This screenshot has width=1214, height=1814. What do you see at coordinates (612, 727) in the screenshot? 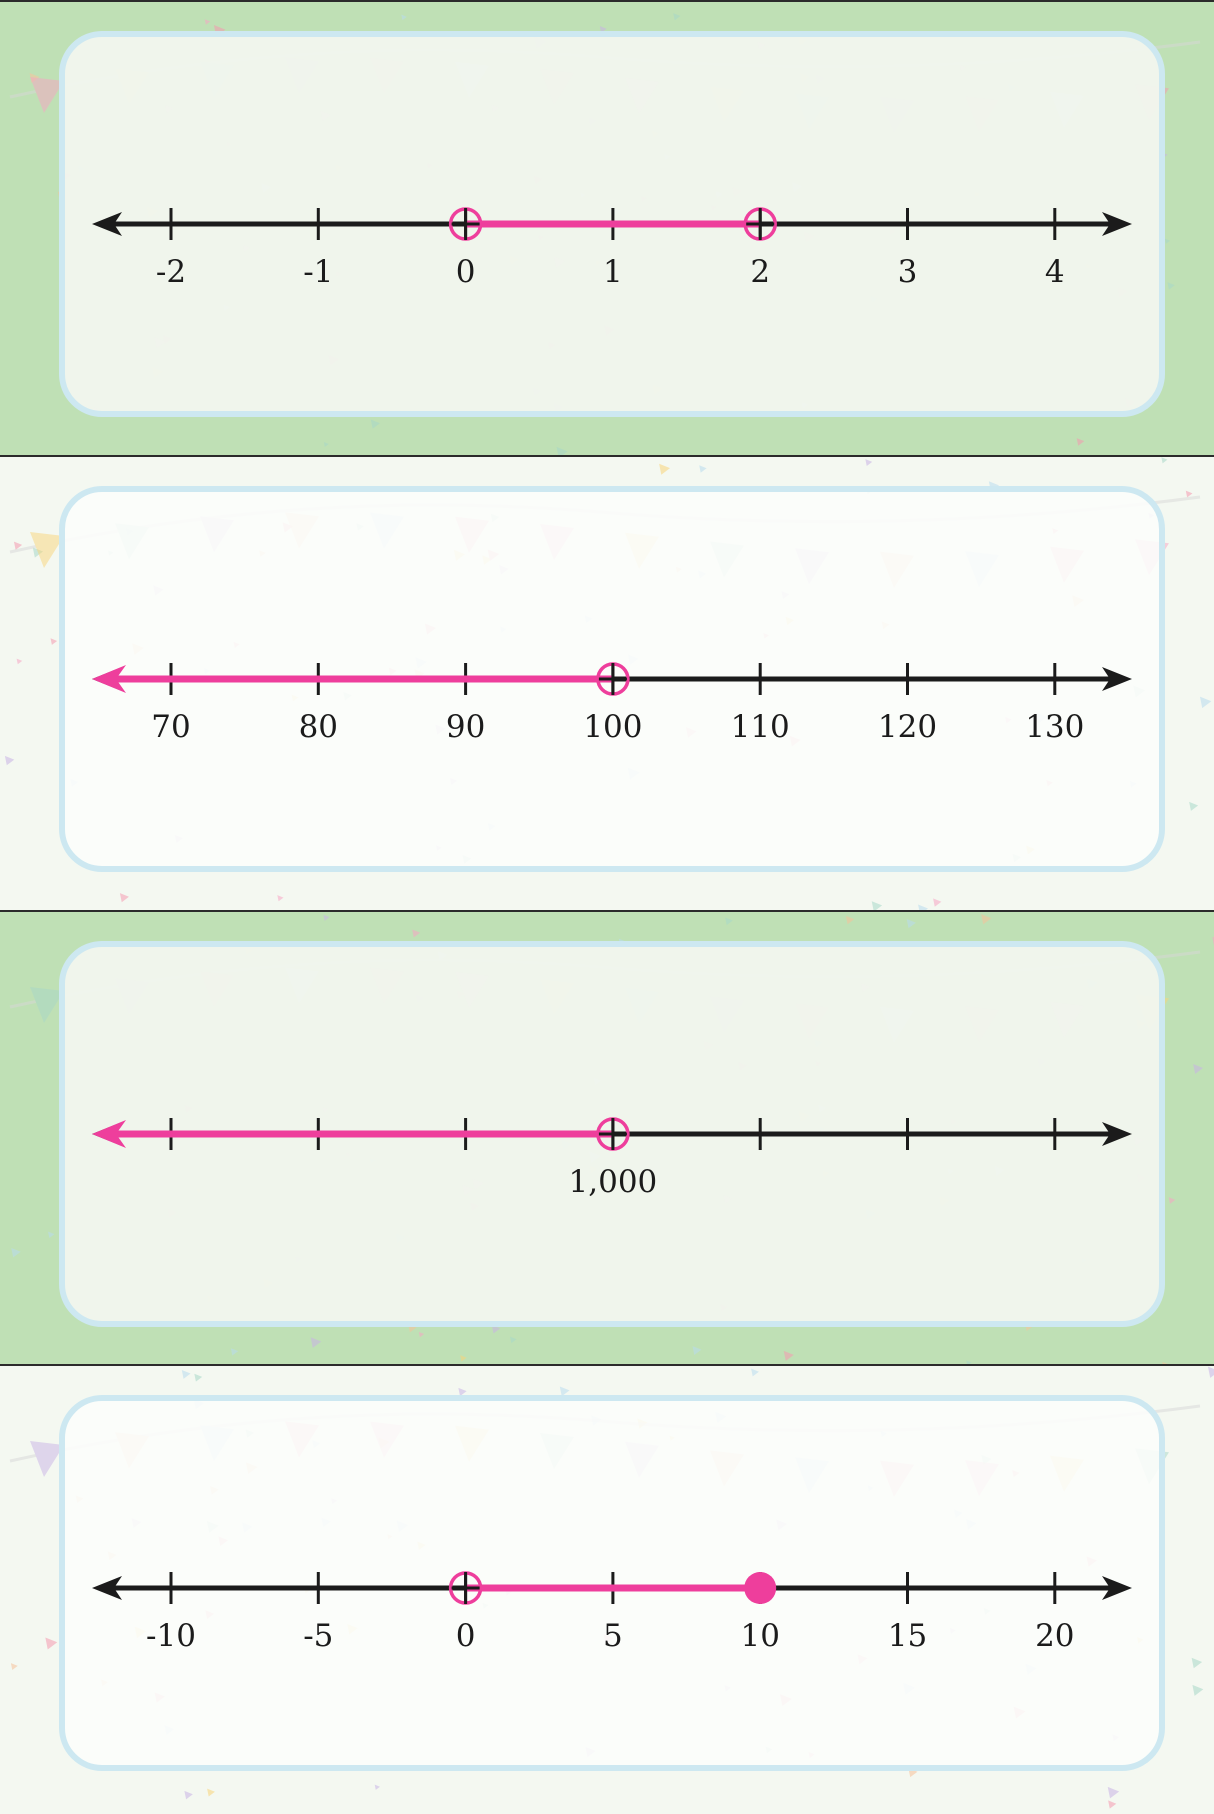
I see `tick-label: 100` at bounding box center [612, 727].